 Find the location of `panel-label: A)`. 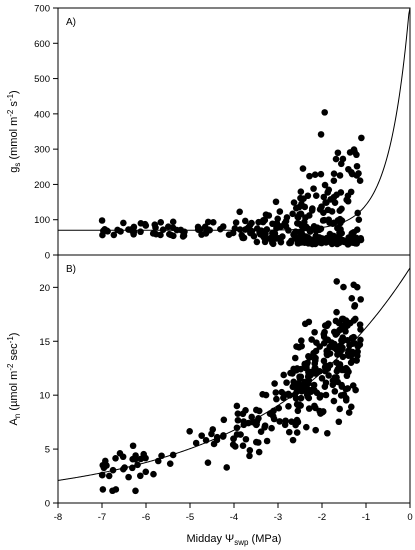

panel-label: A) is located at coordinates (71, 22).